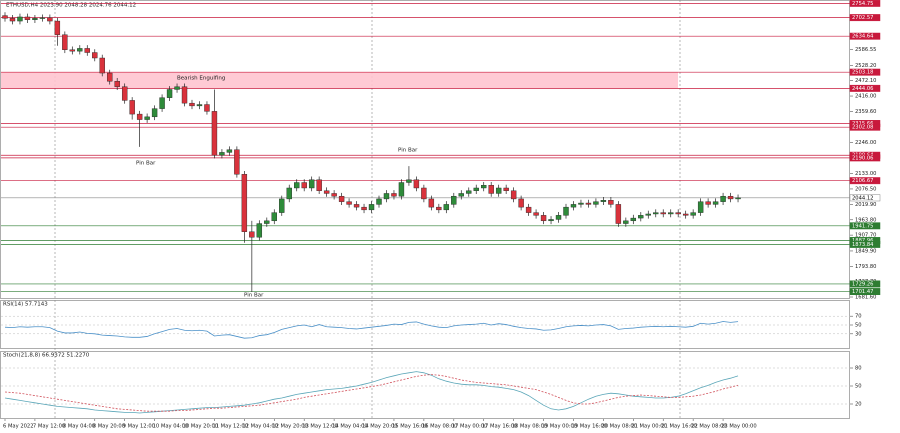 This screenshot has width=900, height=433. What do you see at coordinates (589, 427) in the screenshot?
I see `x-tick-label: 19 May 16:00` at bounding box center [589, 427].